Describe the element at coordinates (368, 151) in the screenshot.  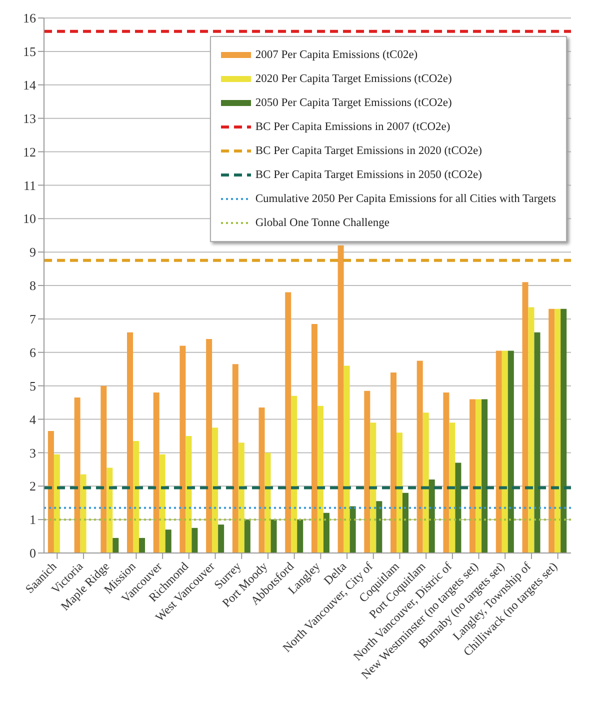
I see `legend-label: BC Per Capita Target Emissions in 2020 (tCO2e)` at that location.